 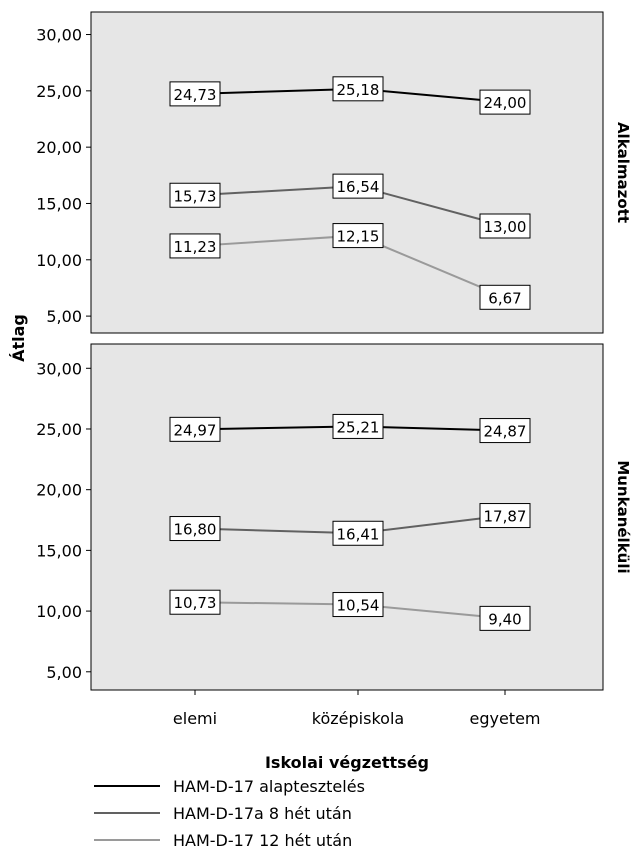 I want to click on data-label: 11,23, so click(x=195, y=247).